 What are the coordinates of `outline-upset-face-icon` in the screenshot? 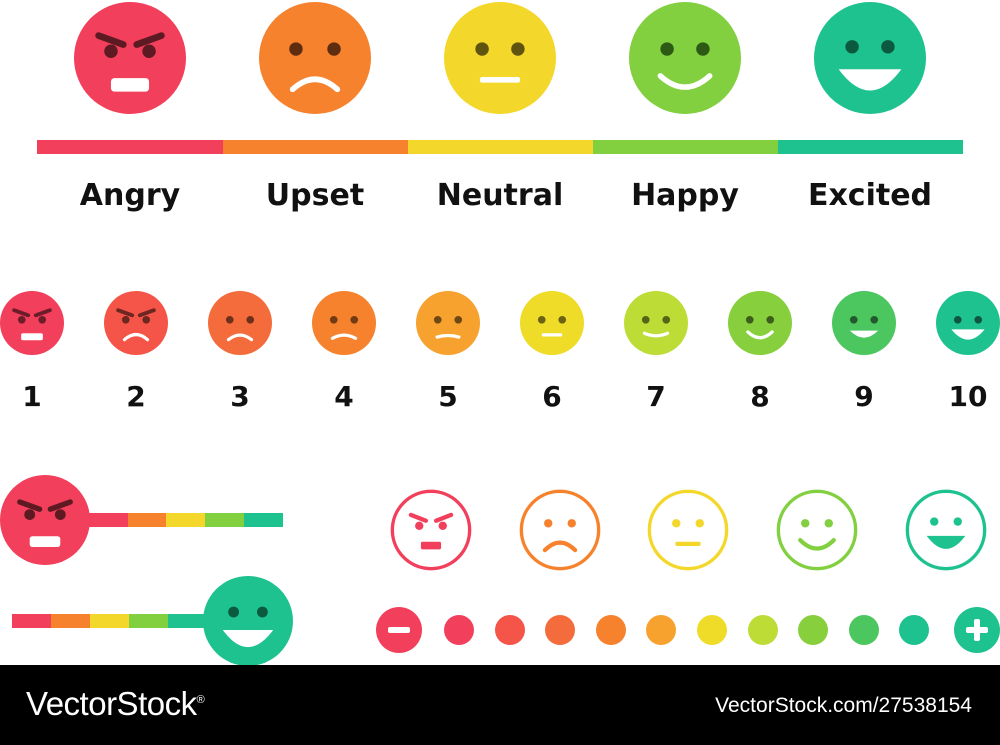 It's located at (560, 530).